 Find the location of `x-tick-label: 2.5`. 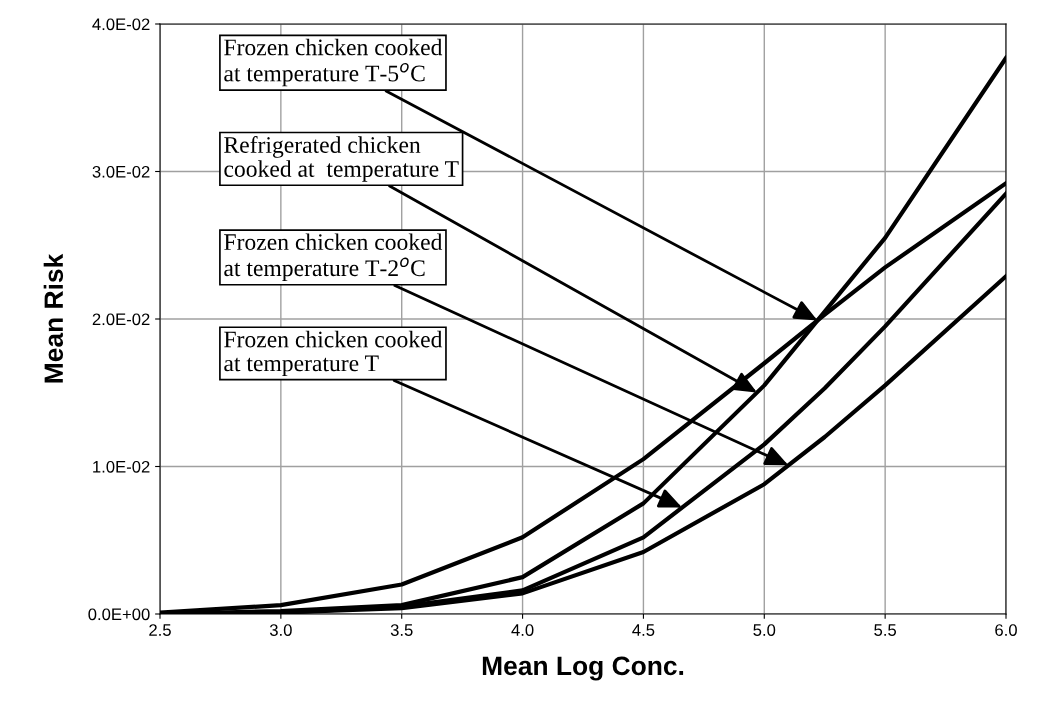

x-tick-label: 2.5 is located at coordinates (160, 630).